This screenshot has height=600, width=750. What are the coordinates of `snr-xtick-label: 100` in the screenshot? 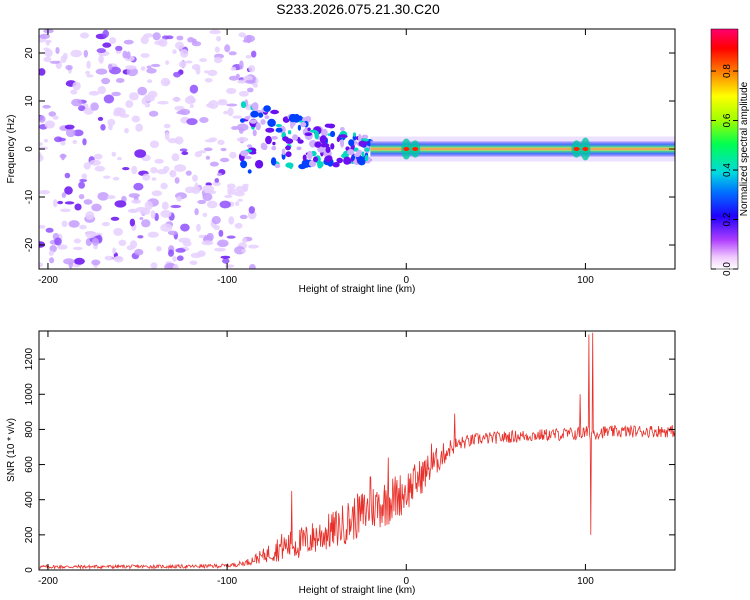 It's located at (585, 581).